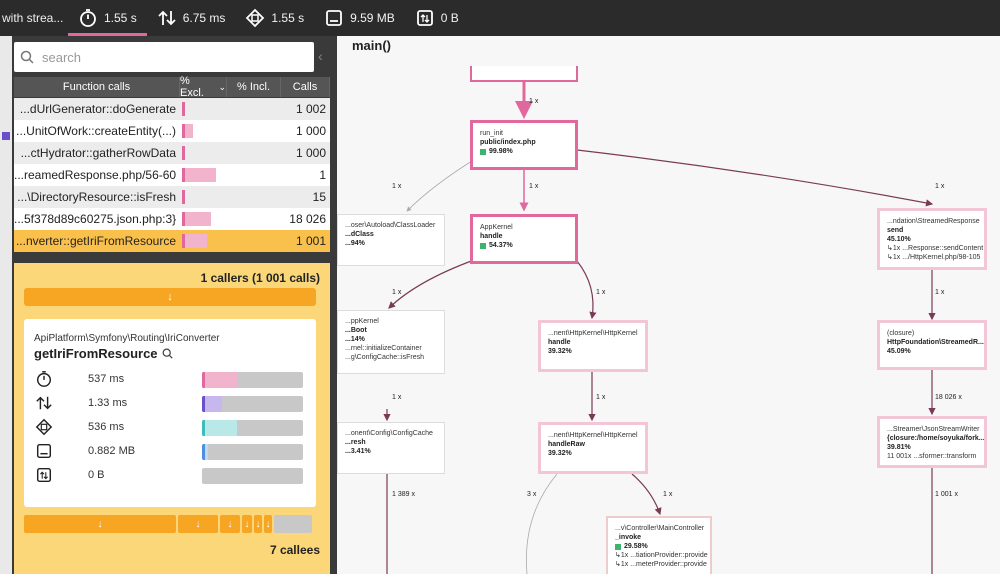 The image size is (1000, 574). What do you see at coordinates (203, 87) in the screenshot?
I see `header-excl: % Excl. ⌄` at bounding box center [203, 87].